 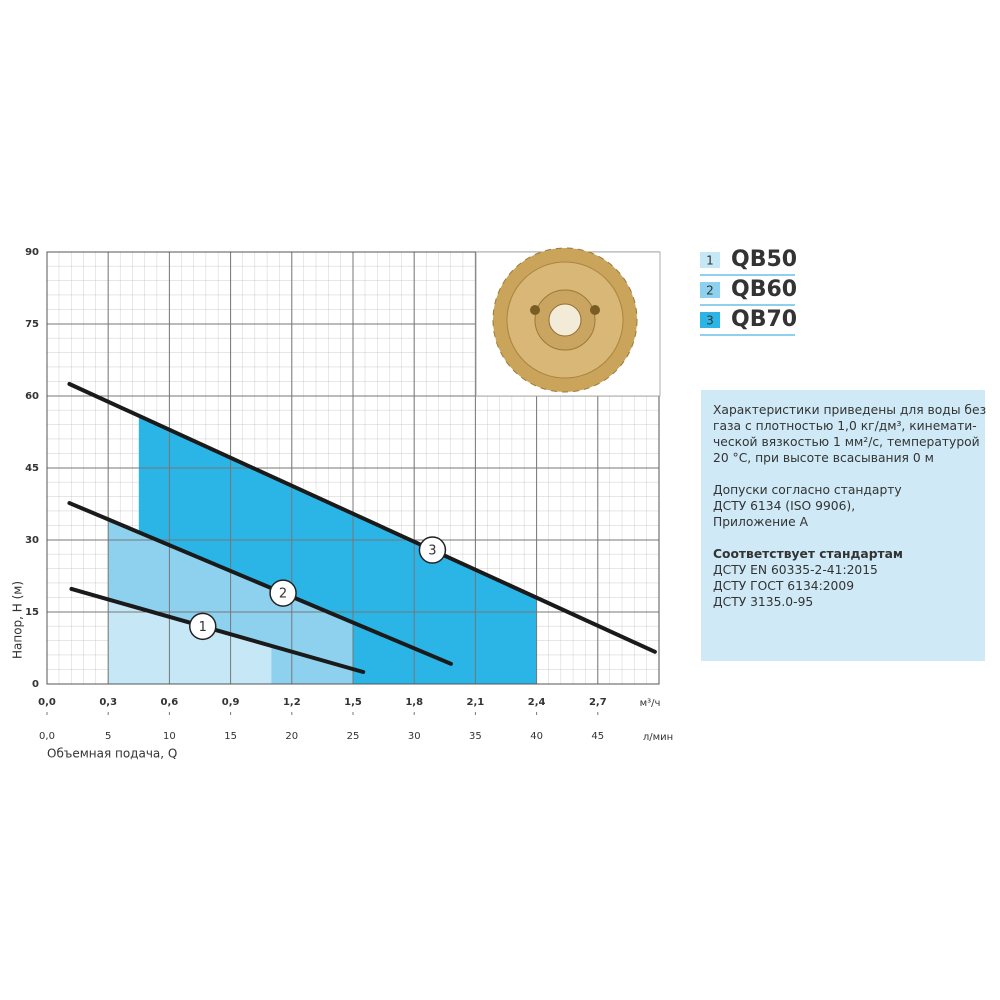 What do you see at coordinates (108, 702) in the screenshot?
I see `x-tick-label: 0,3` at bounding box center [108, 702].